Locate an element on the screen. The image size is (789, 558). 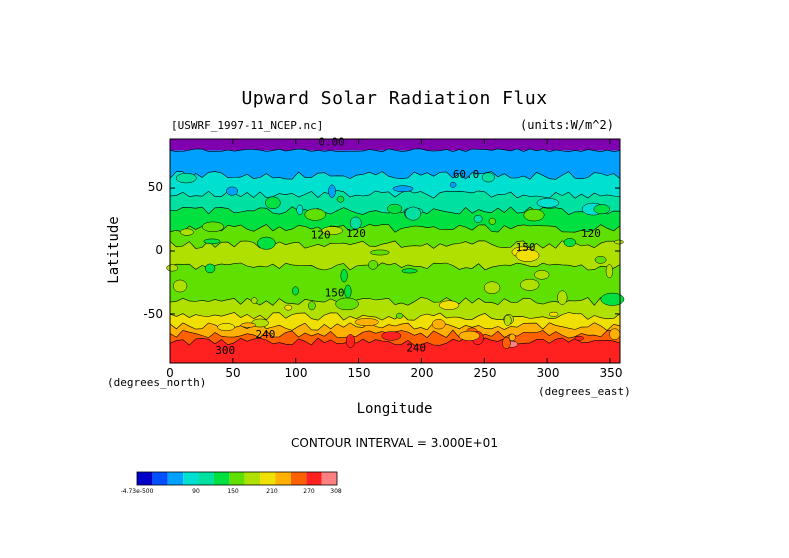
units-label: (units:W/m^2) is located at coordinates (567, 125).